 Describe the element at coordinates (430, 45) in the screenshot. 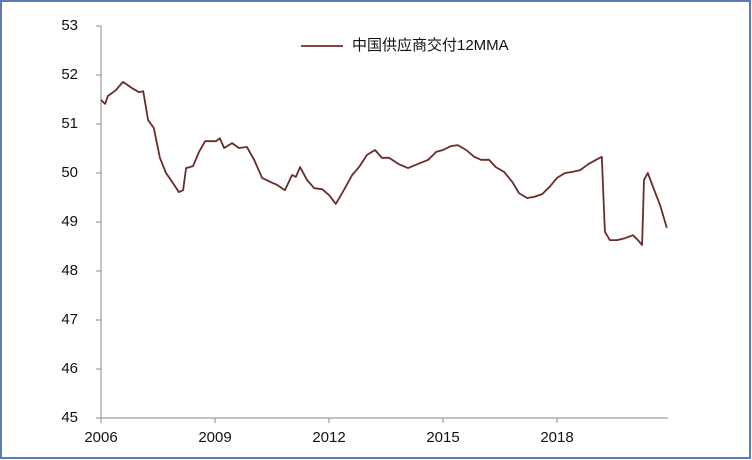

I see `legend-label: 中国供应商交付12MMA` at that location.